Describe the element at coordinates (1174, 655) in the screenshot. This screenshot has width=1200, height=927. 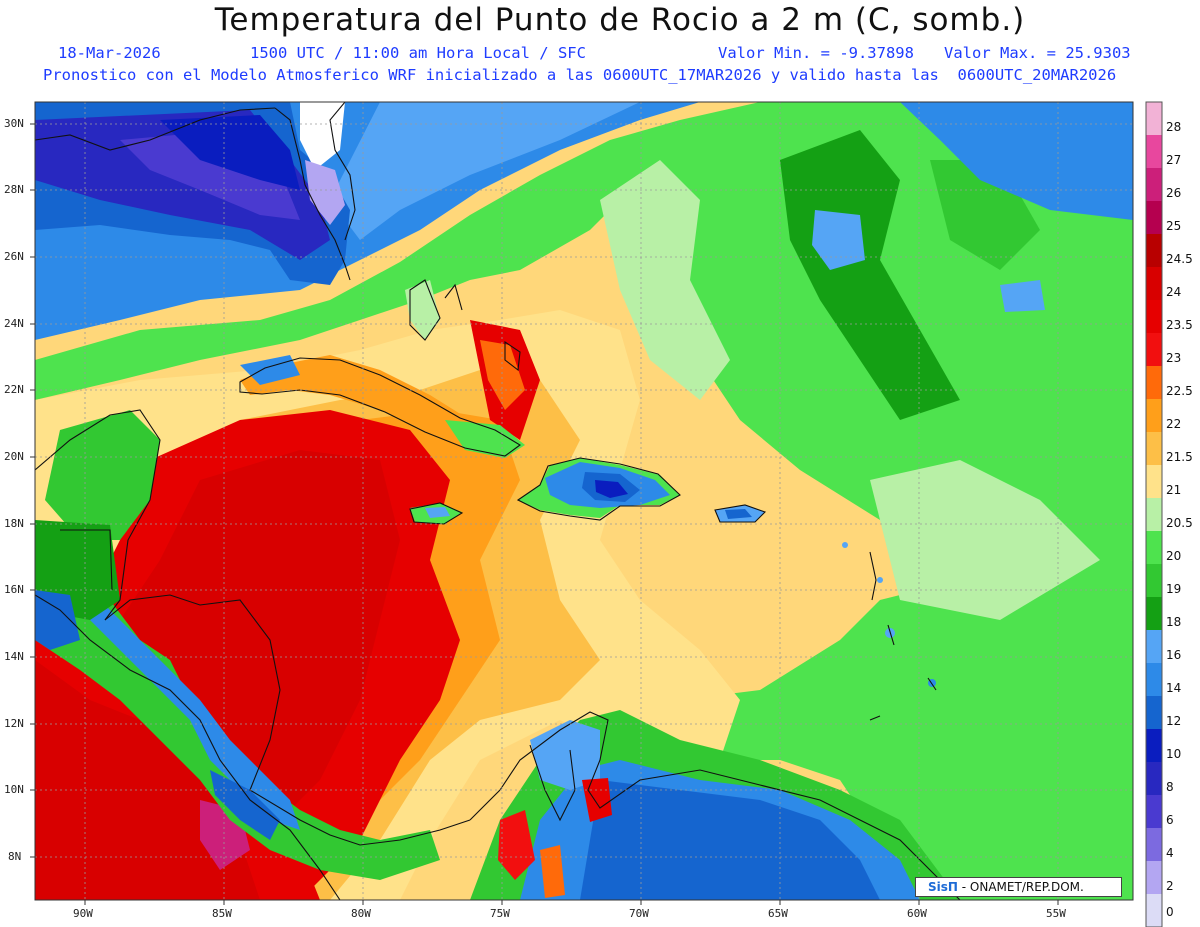
I see `colorbar-label: 16` at that location.